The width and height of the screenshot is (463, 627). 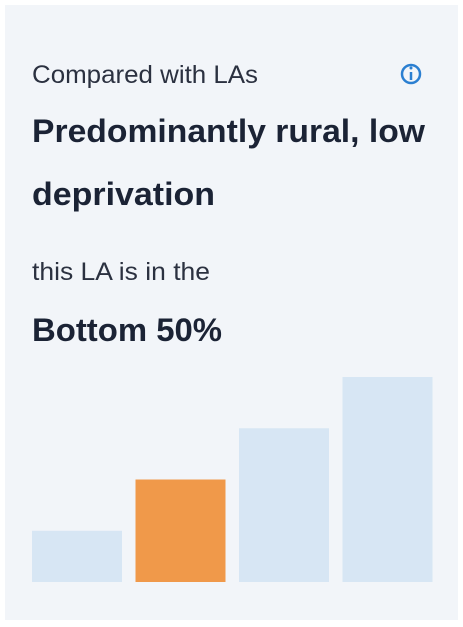 I want to click on group-line: Predominantly rural, low, so click(x=228, y=131).